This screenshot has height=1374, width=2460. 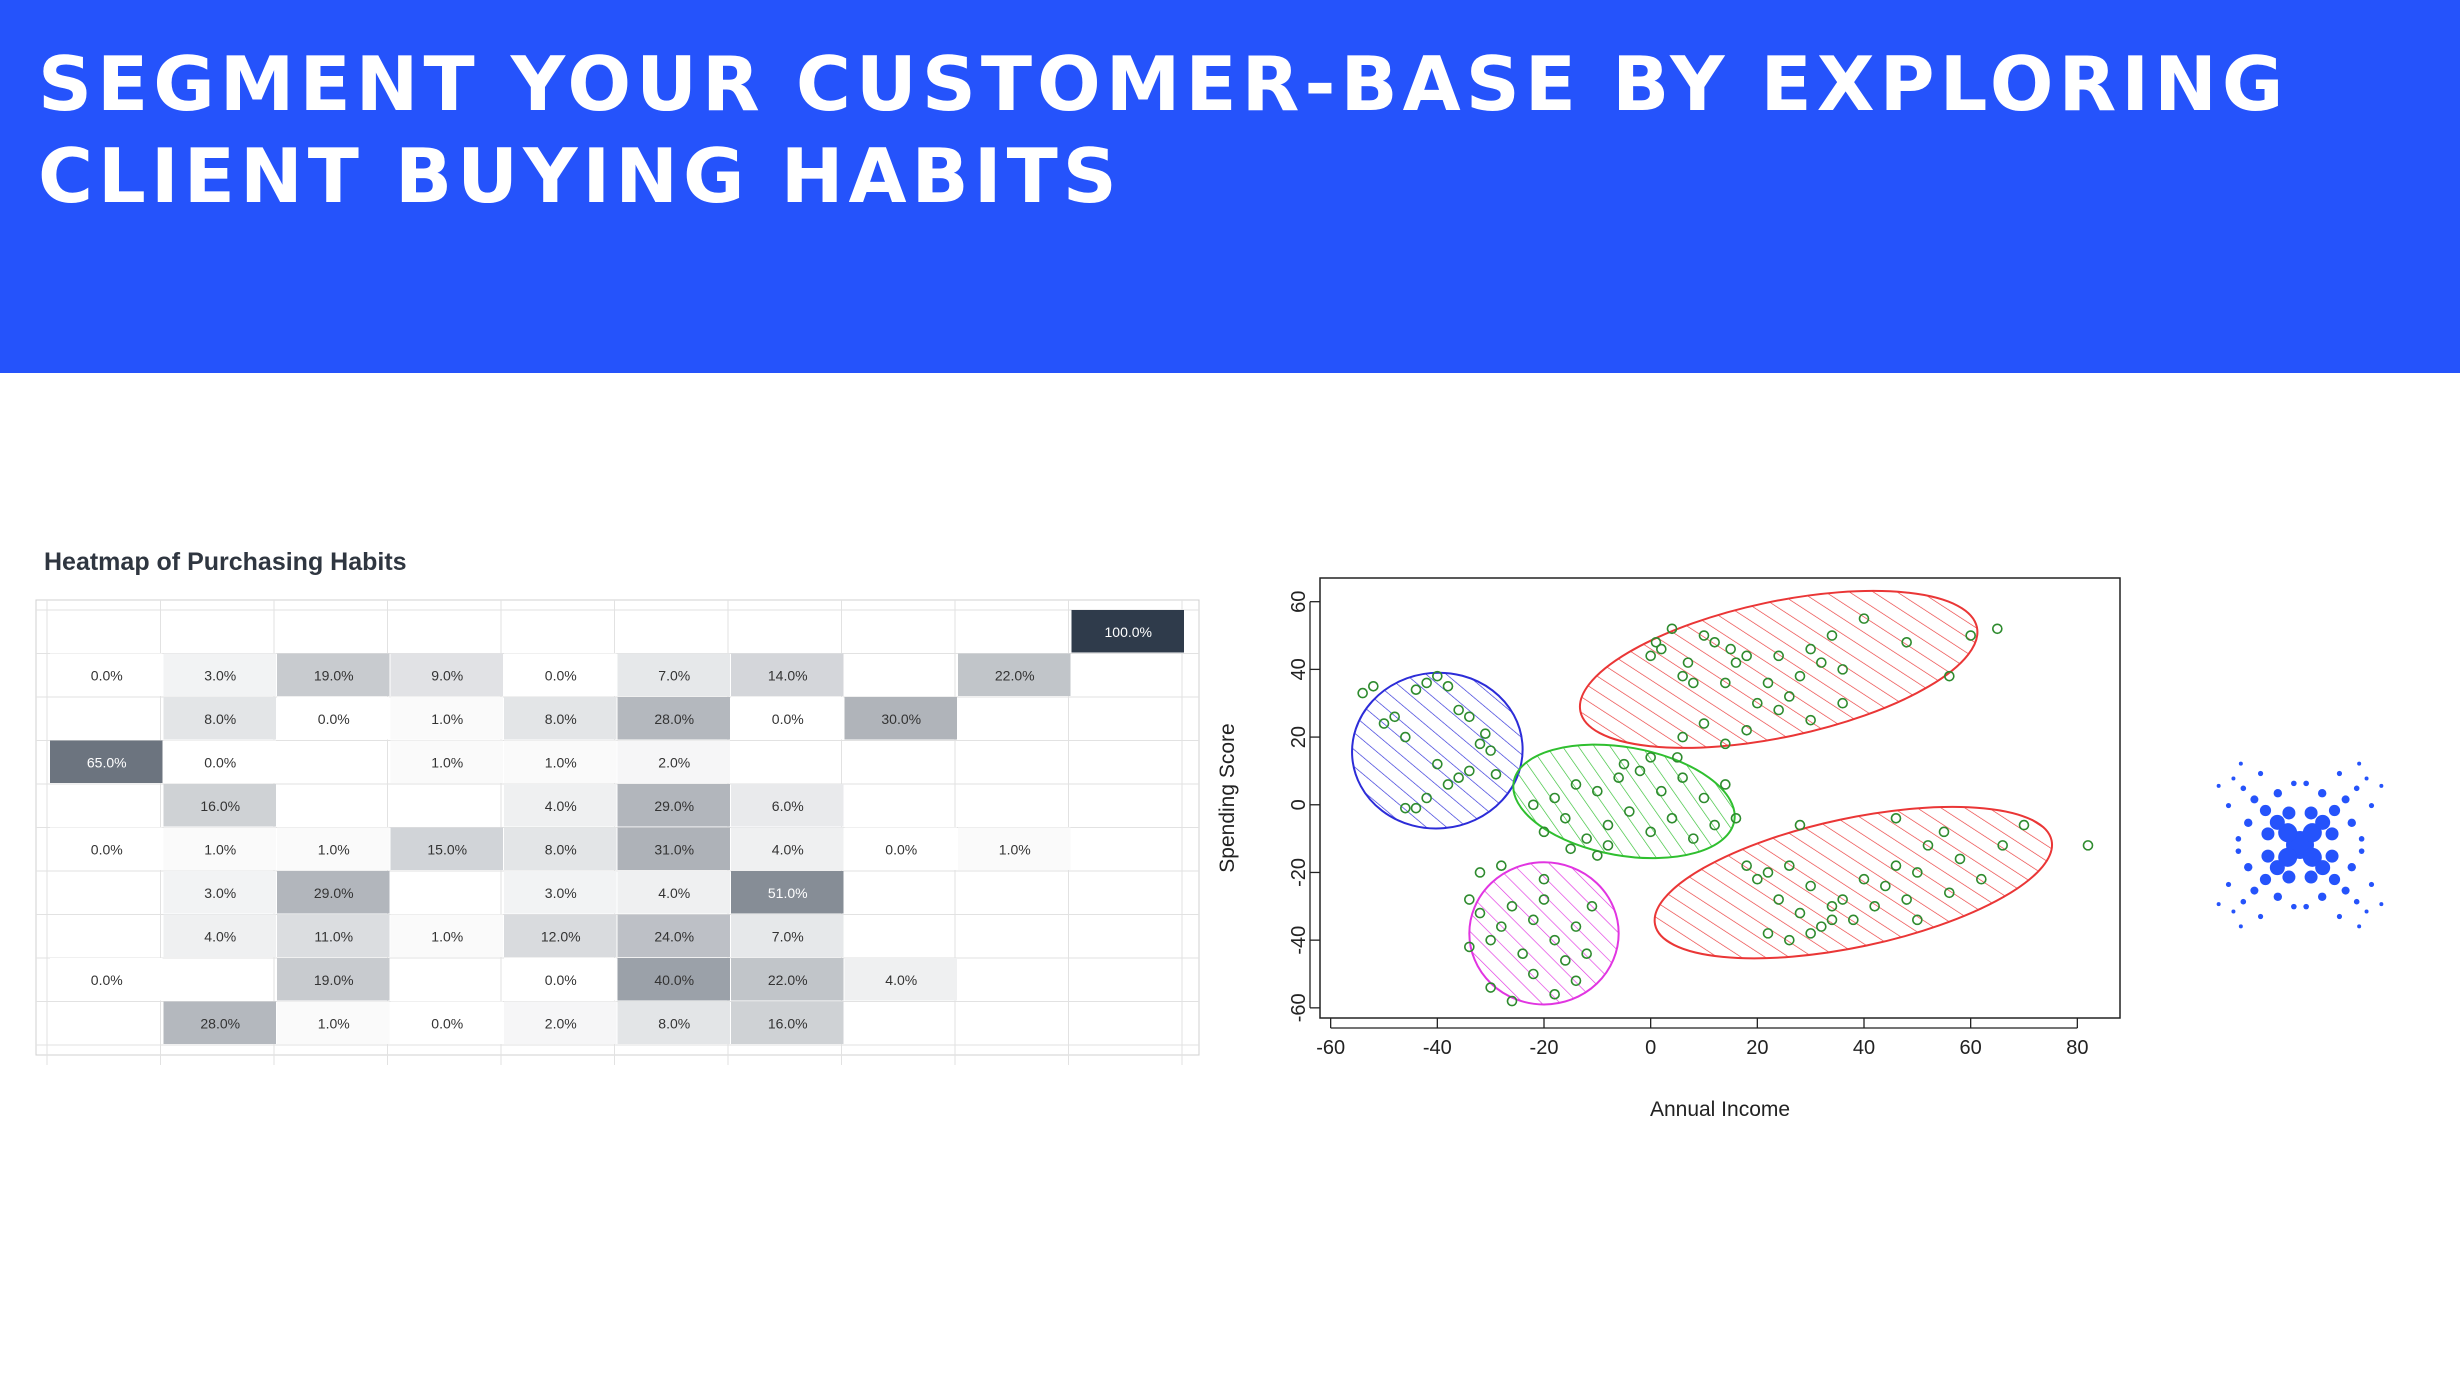 What do you see at coordinates (1853, 882) in the screenshot?
I see `cluster-group` at bounding box center [1853, 882].